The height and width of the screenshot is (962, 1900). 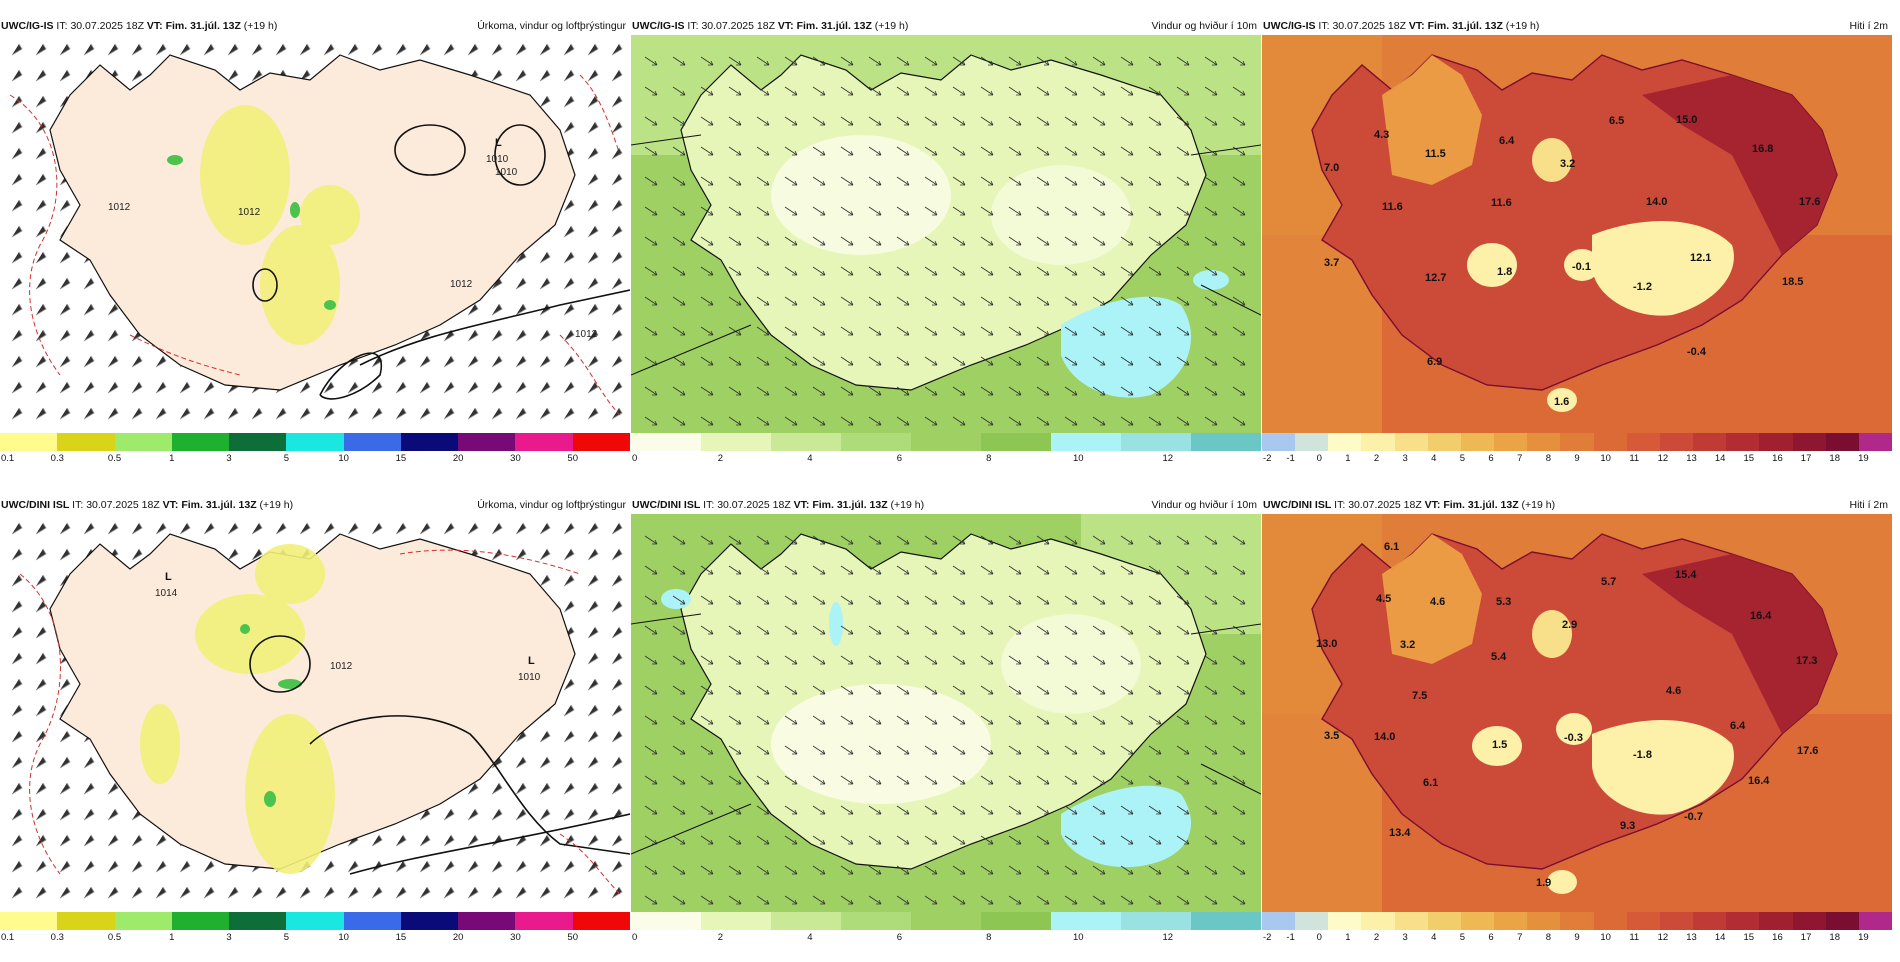 I want to click on legend-tick-label: 3, so click(x=1405, y=937).